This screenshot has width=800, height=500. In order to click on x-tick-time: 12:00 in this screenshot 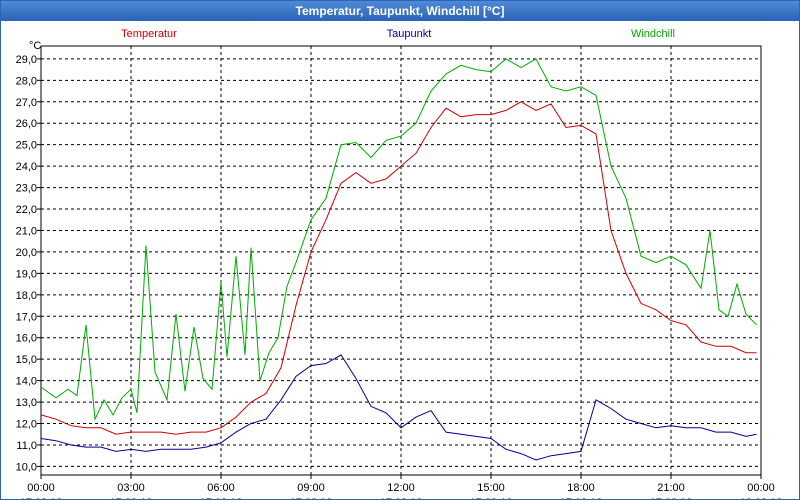, I will do `click(401, 488)`.